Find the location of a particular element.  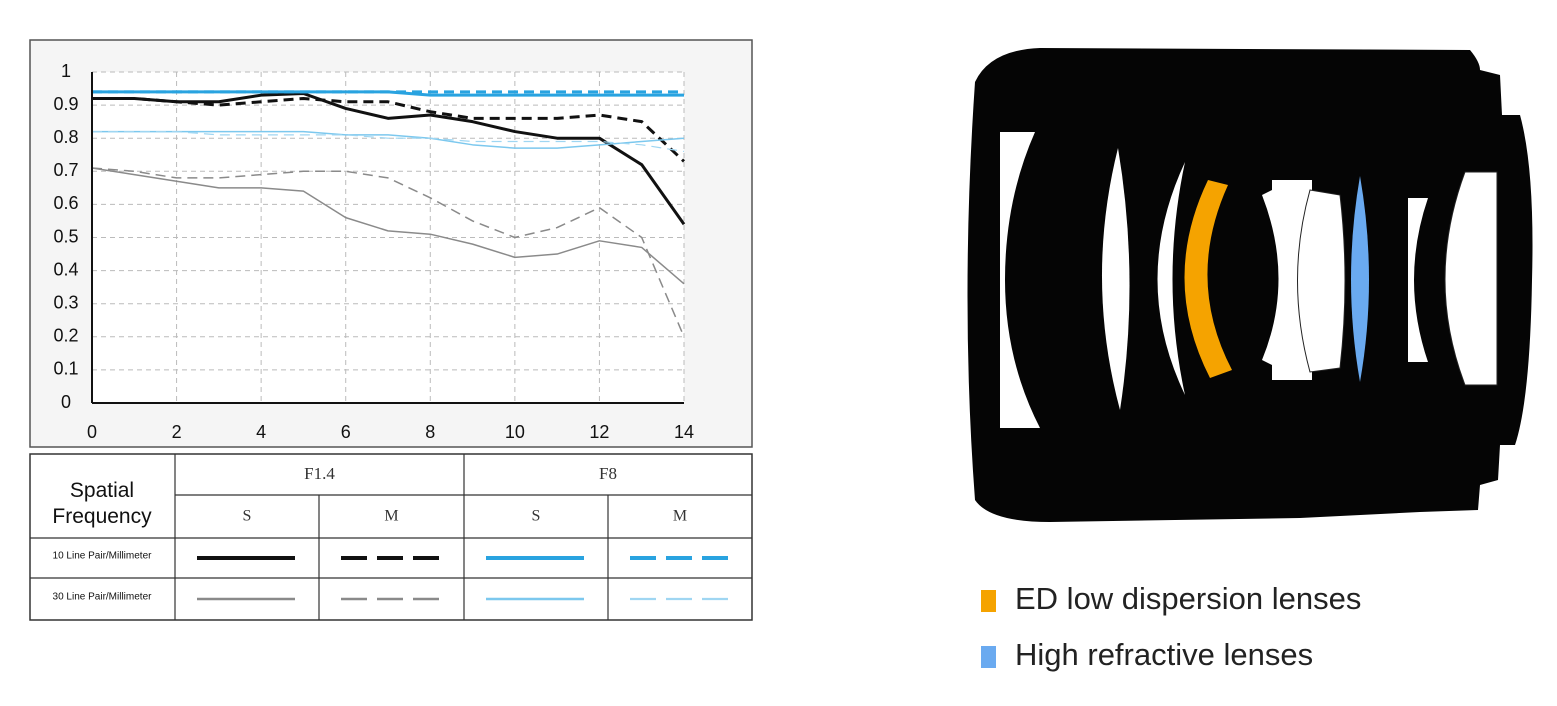

x-tick-label: 8 is located at coordinates (430, 432).